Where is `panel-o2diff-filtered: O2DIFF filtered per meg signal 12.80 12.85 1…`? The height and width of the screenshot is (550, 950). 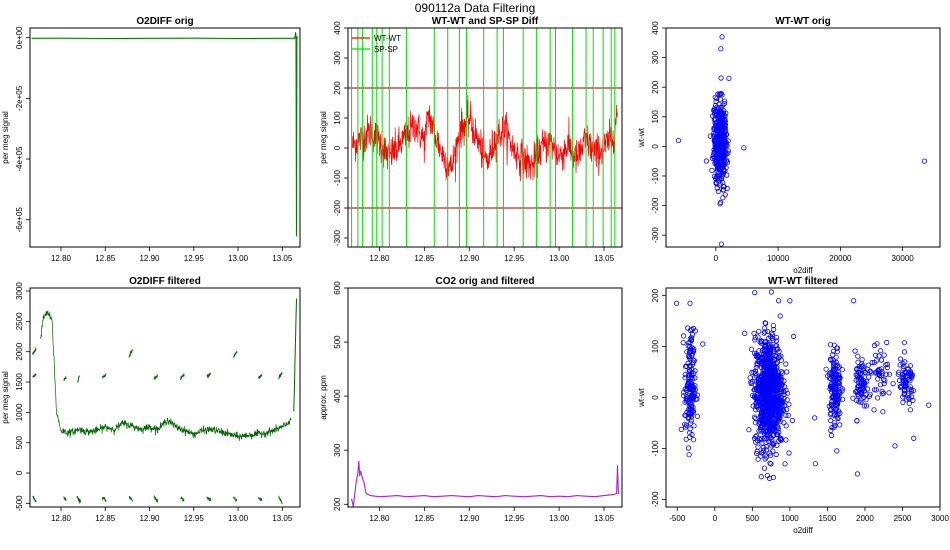 panel-o2diff-filtered: O2DIFF filtered per meg signal 12.80 12.85 1… is located at coordinates (151, 399).